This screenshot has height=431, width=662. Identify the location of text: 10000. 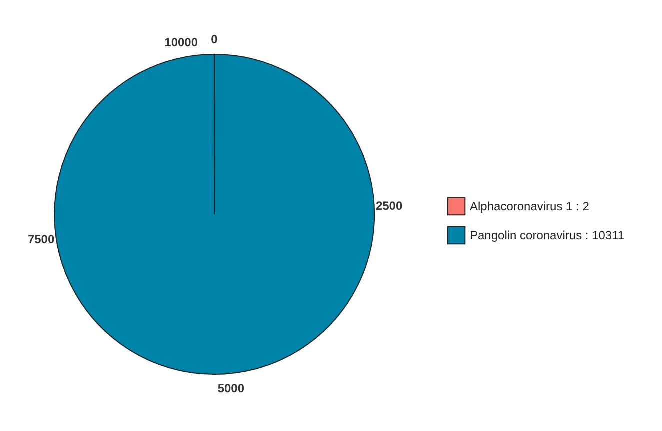
(181, 43).